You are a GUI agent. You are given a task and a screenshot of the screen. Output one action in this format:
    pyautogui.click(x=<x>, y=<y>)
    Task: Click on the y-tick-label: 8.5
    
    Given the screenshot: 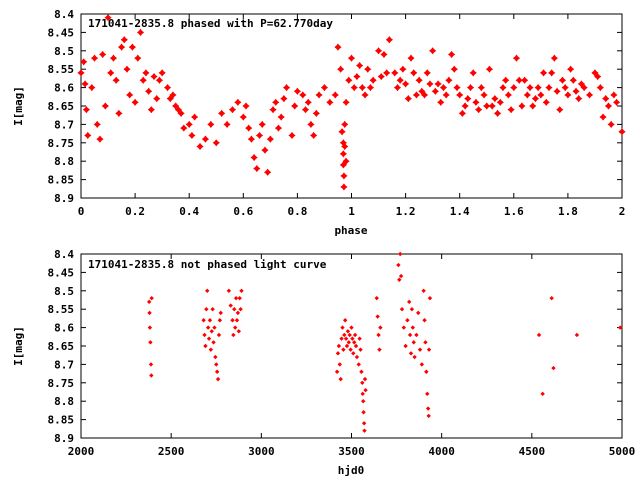 What is the action you would take?
    pyautogui.click(x=64, y=291)
    